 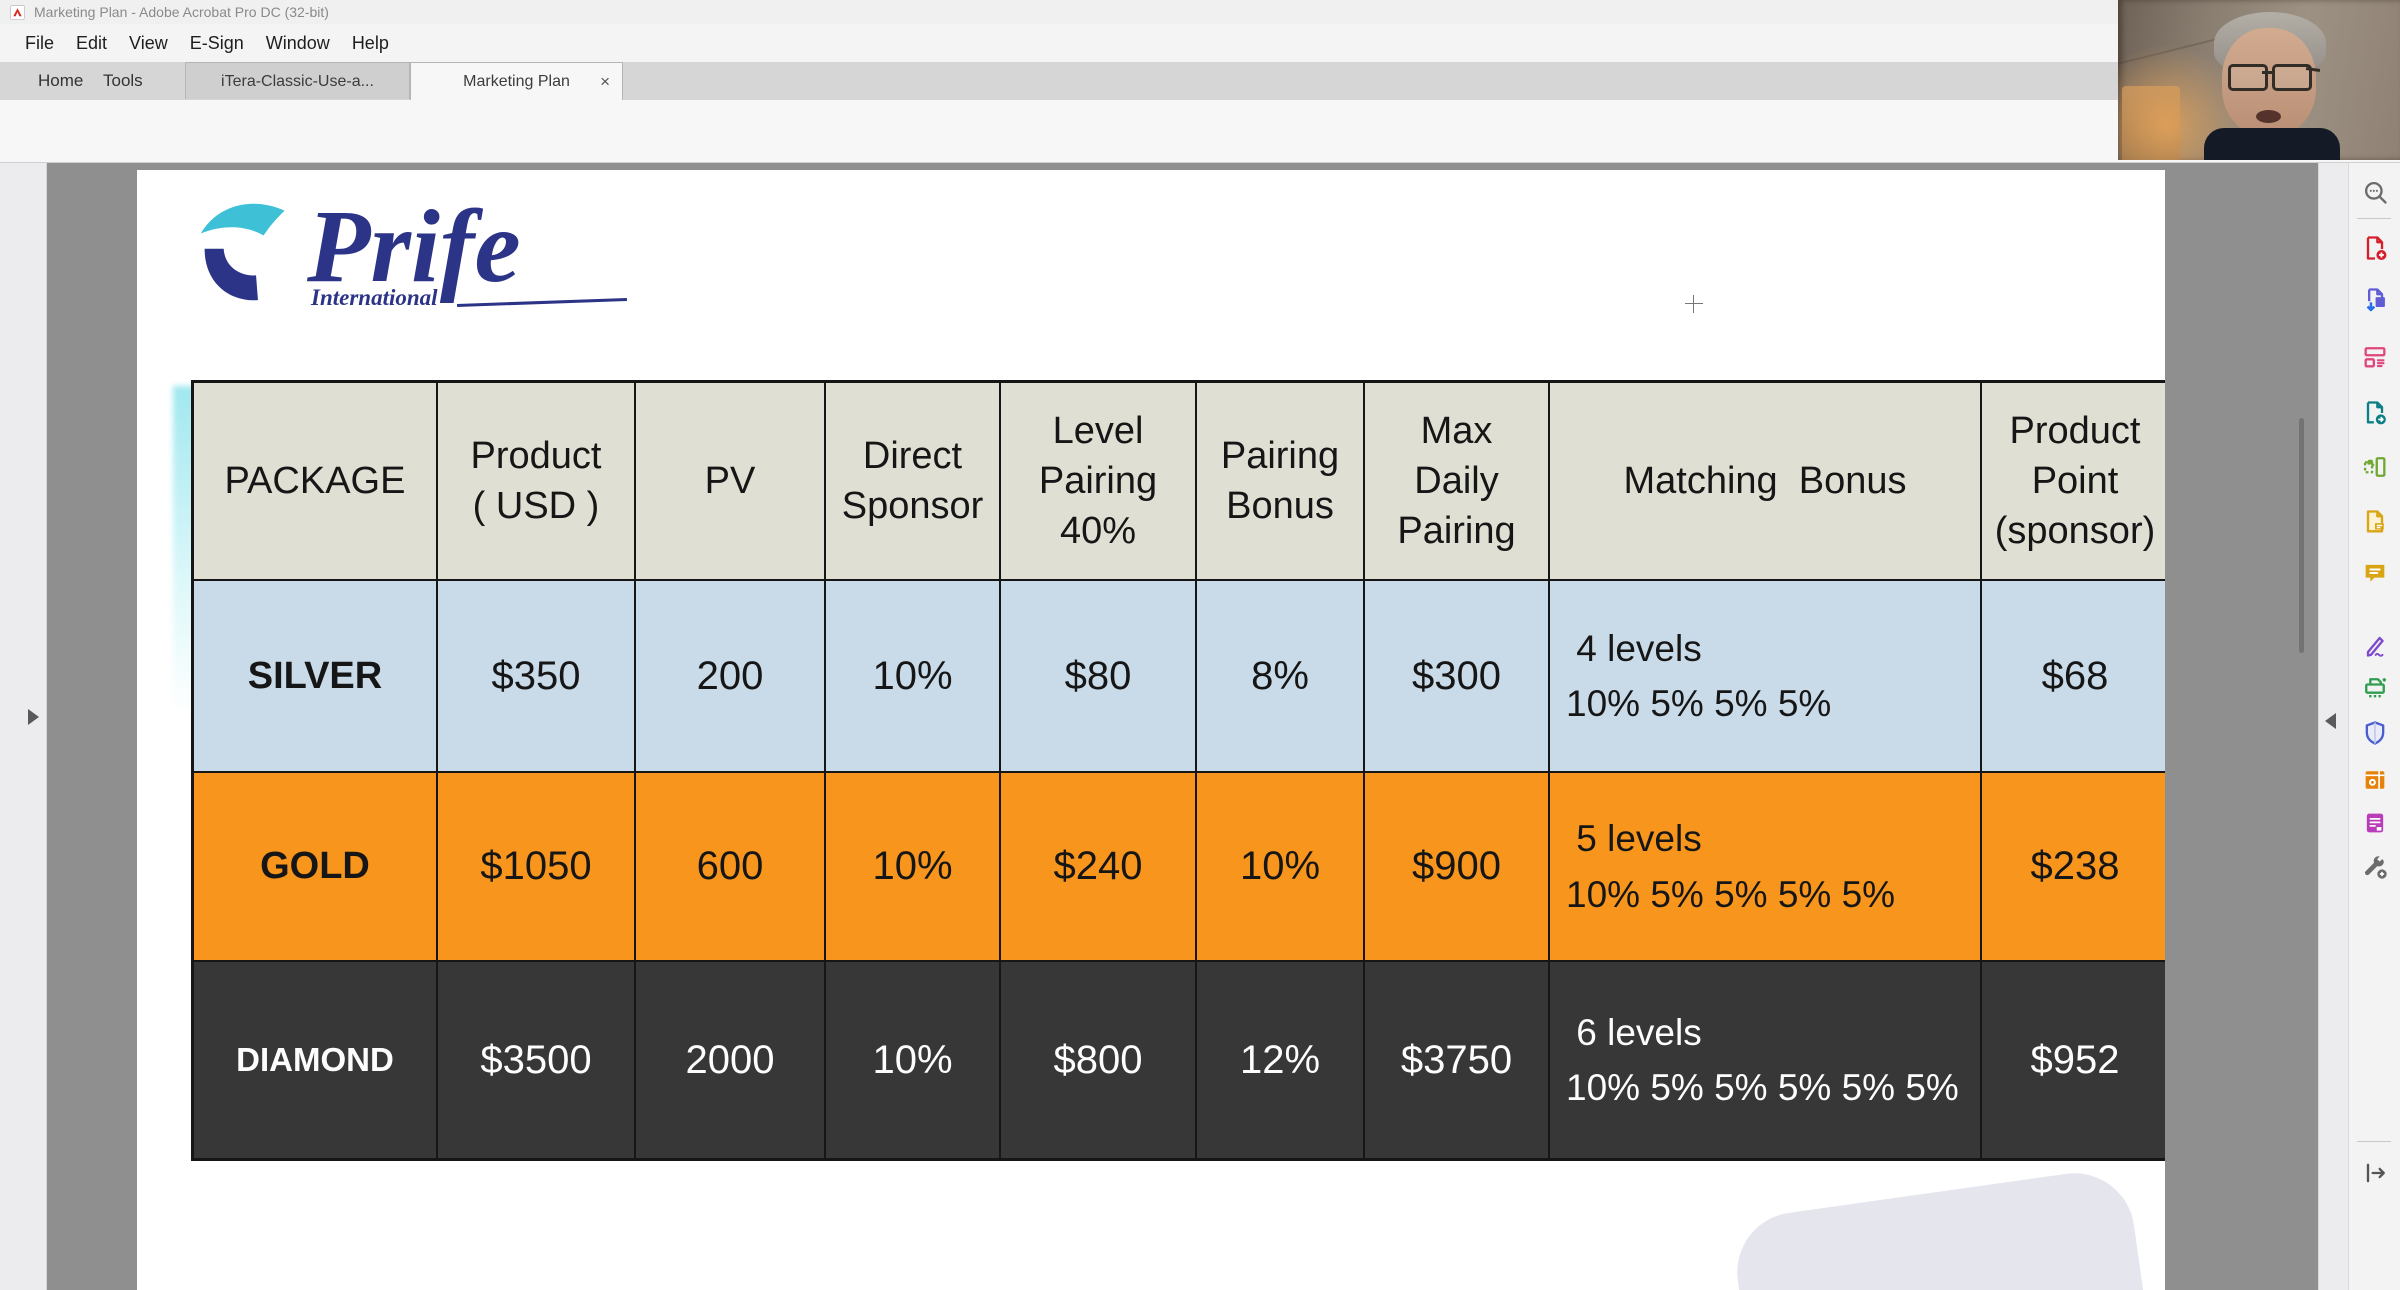 What do you see at coordinates (1947, 1227) in the screenshot?
I see `page-watermark-shape` at bounding box center [1947, 1227].